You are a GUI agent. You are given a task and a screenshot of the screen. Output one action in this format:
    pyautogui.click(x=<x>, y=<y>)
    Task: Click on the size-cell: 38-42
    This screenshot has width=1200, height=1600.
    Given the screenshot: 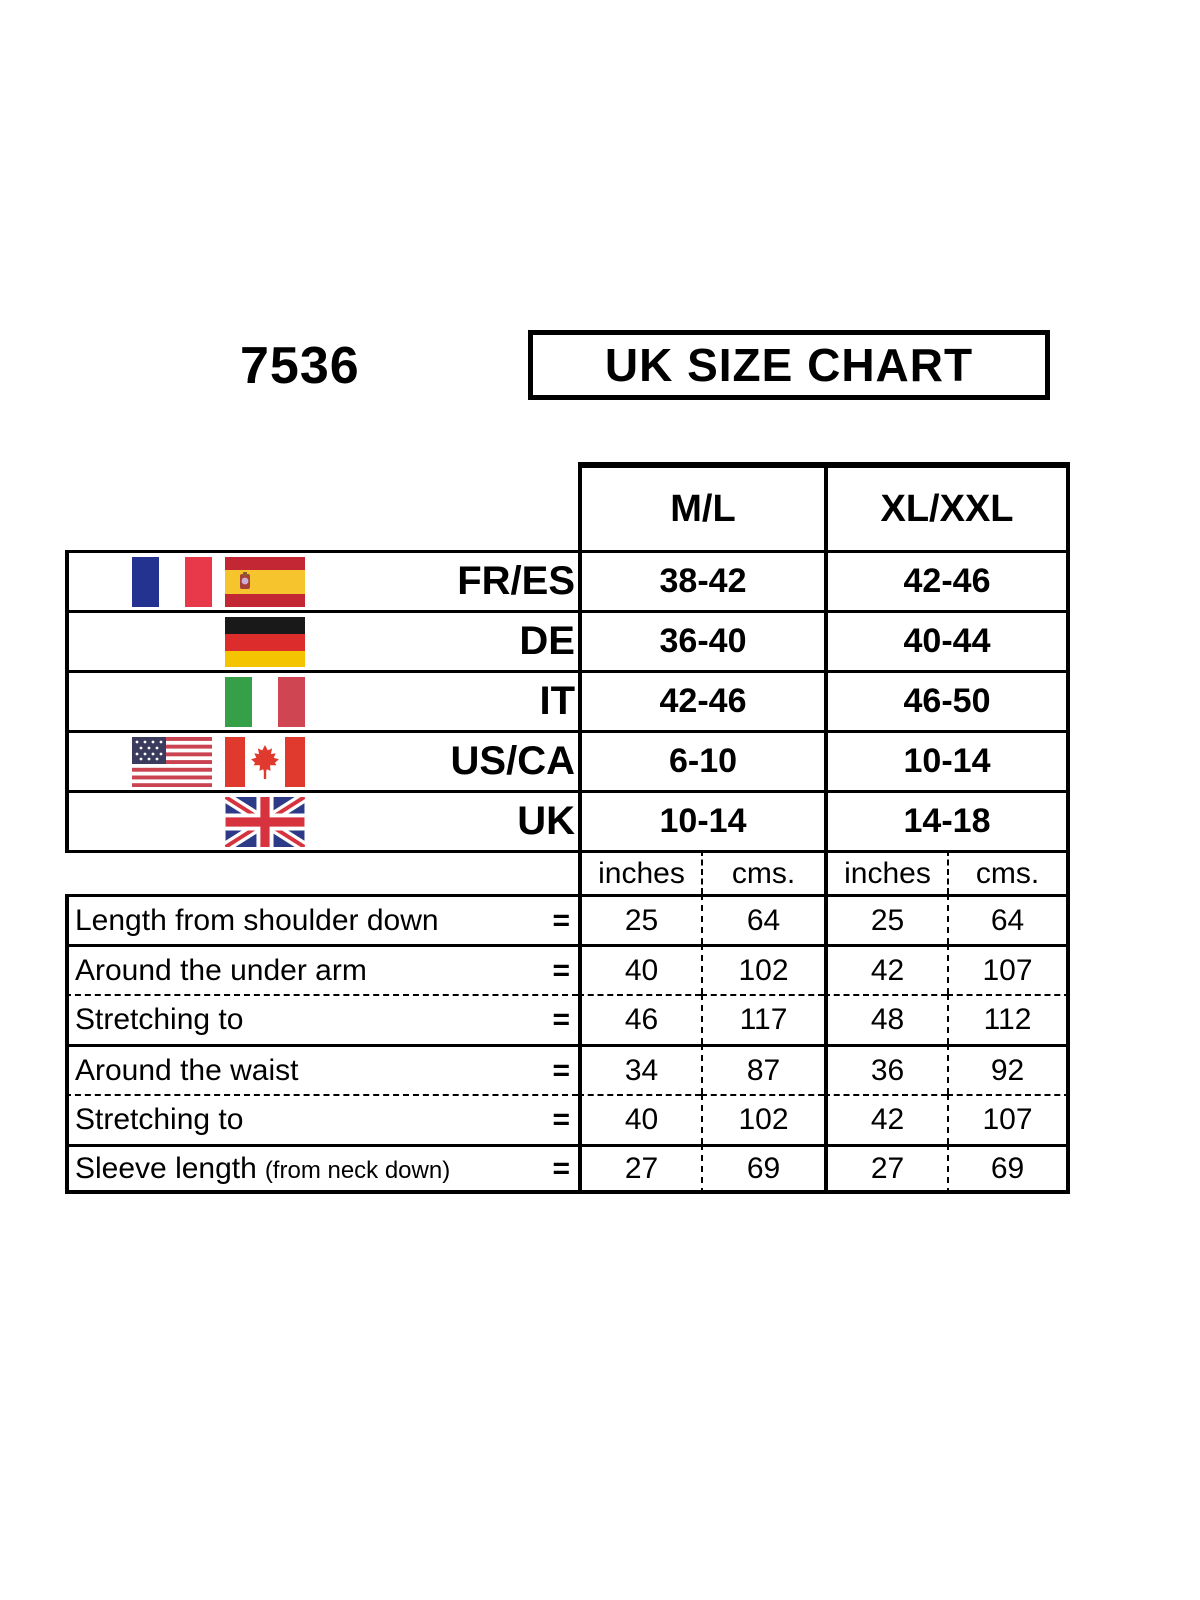 What is the action you would take?
    pyautogui.click(x=701, y=580)
    